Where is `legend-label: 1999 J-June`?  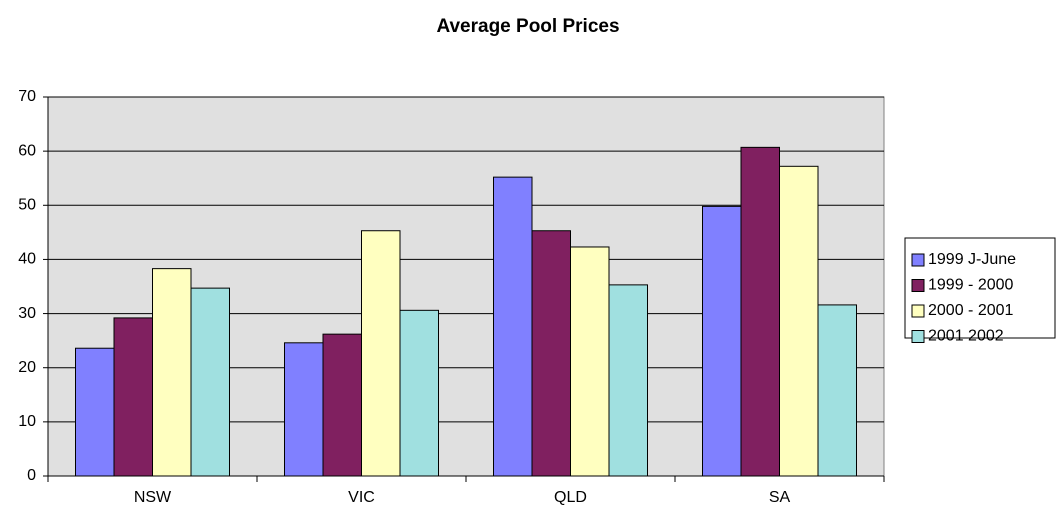 legend-label: 1999 J-June is located at coordinates (972, 259).